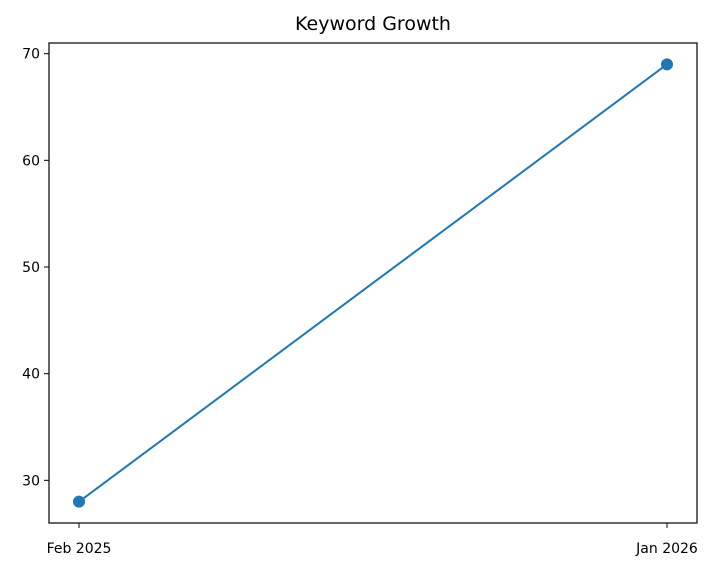 Image resolution: width=720 pixels, height=568 pixels. Describe the element at coordinates (31, 55) in the screenshot. I see `y-tick-label: 70` at that location.